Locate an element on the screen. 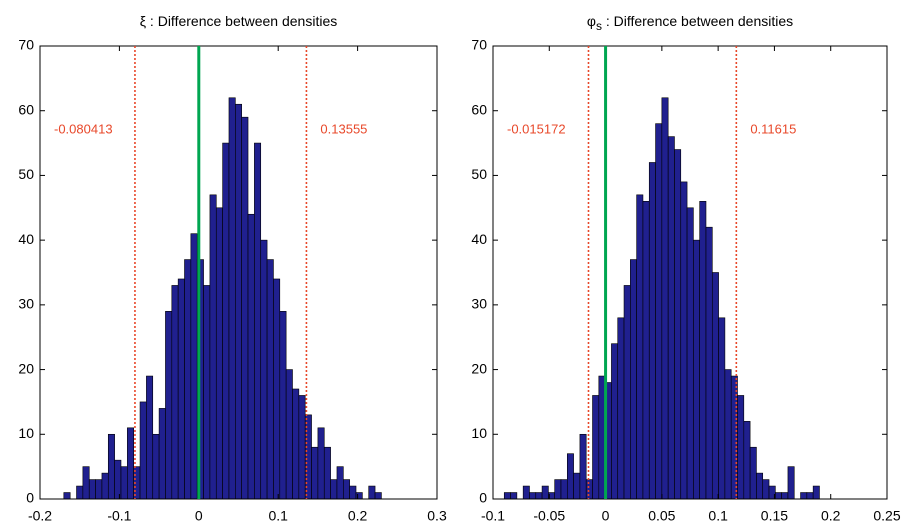 The height and width of the screenshot is (528, 913). interval-label: 0.11615 is located at coordinates (773, 129).